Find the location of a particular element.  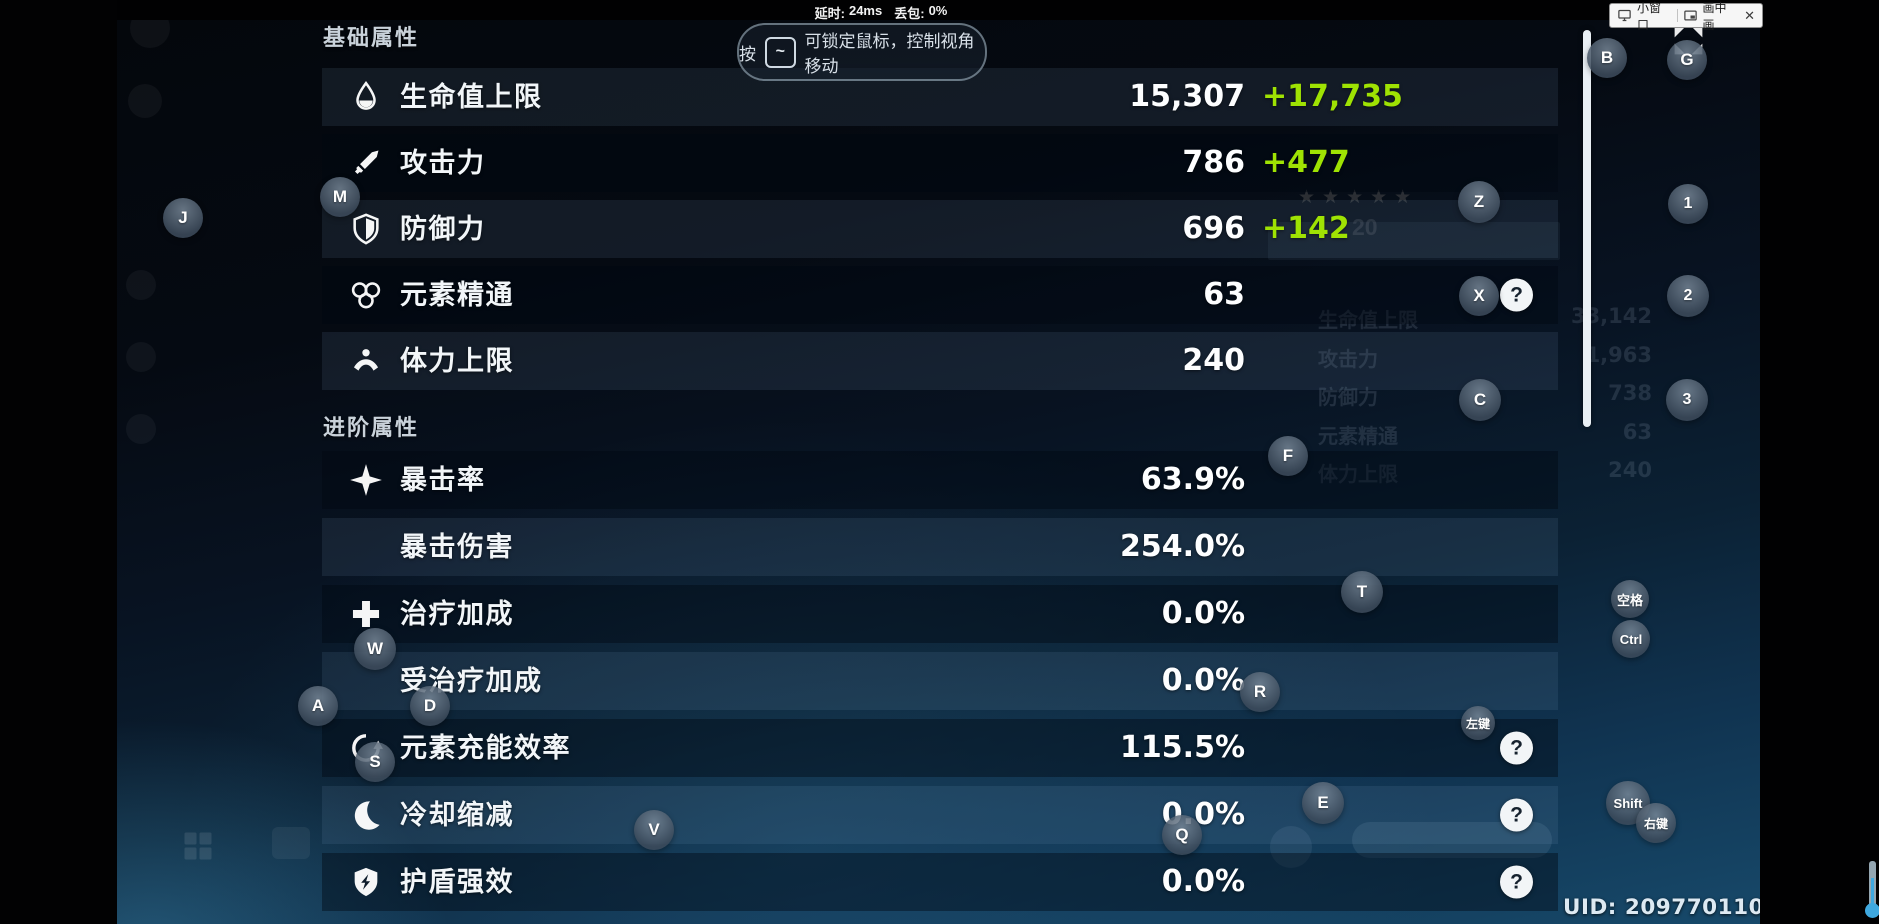

ghost-label: 攻击力 is located at coordinates (1348, 360).